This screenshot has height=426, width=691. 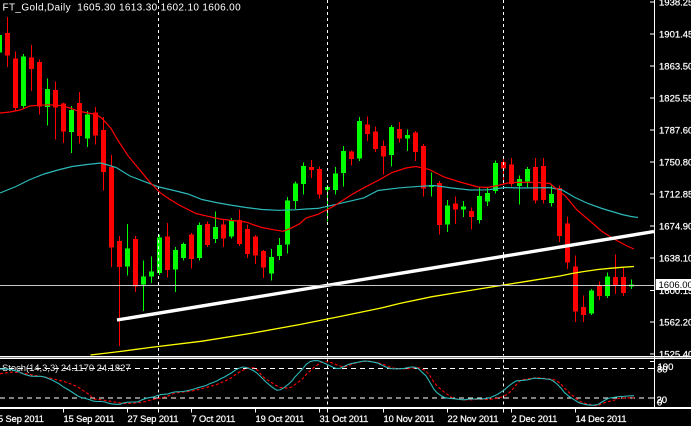 I want to click on svg-text: 0, so click(x=659, y=403).